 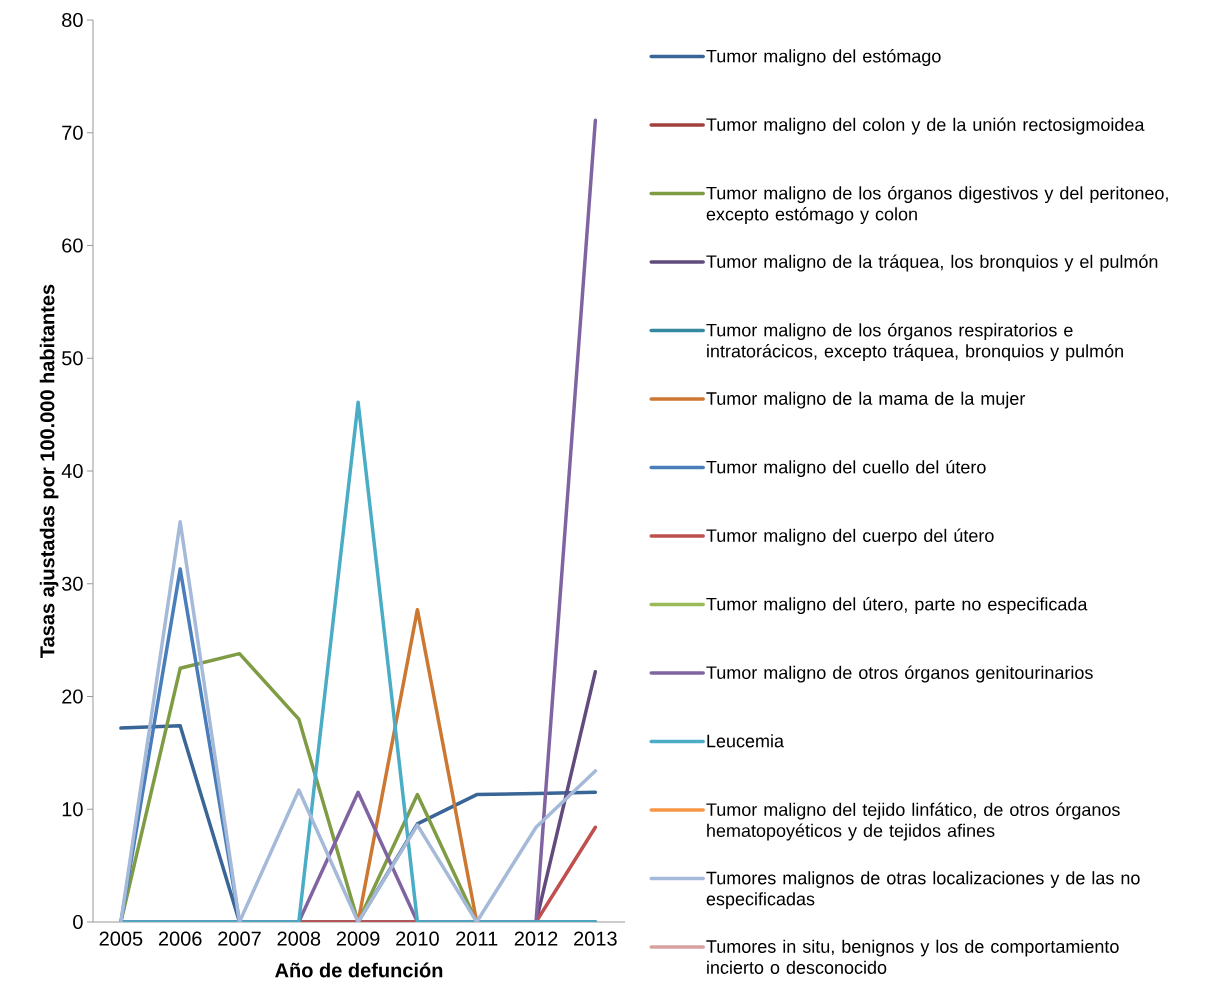 What do you see at coordinates (180, 938) in the screenshot?
I see `x-tick-label: 2006` at bounding box center [180, 938].